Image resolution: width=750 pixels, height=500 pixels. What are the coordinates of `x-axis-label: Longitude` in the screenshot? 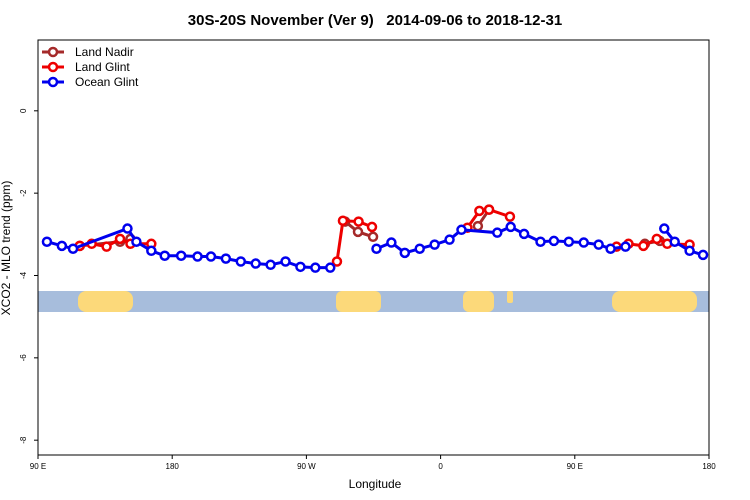 It's located at (375, 484).